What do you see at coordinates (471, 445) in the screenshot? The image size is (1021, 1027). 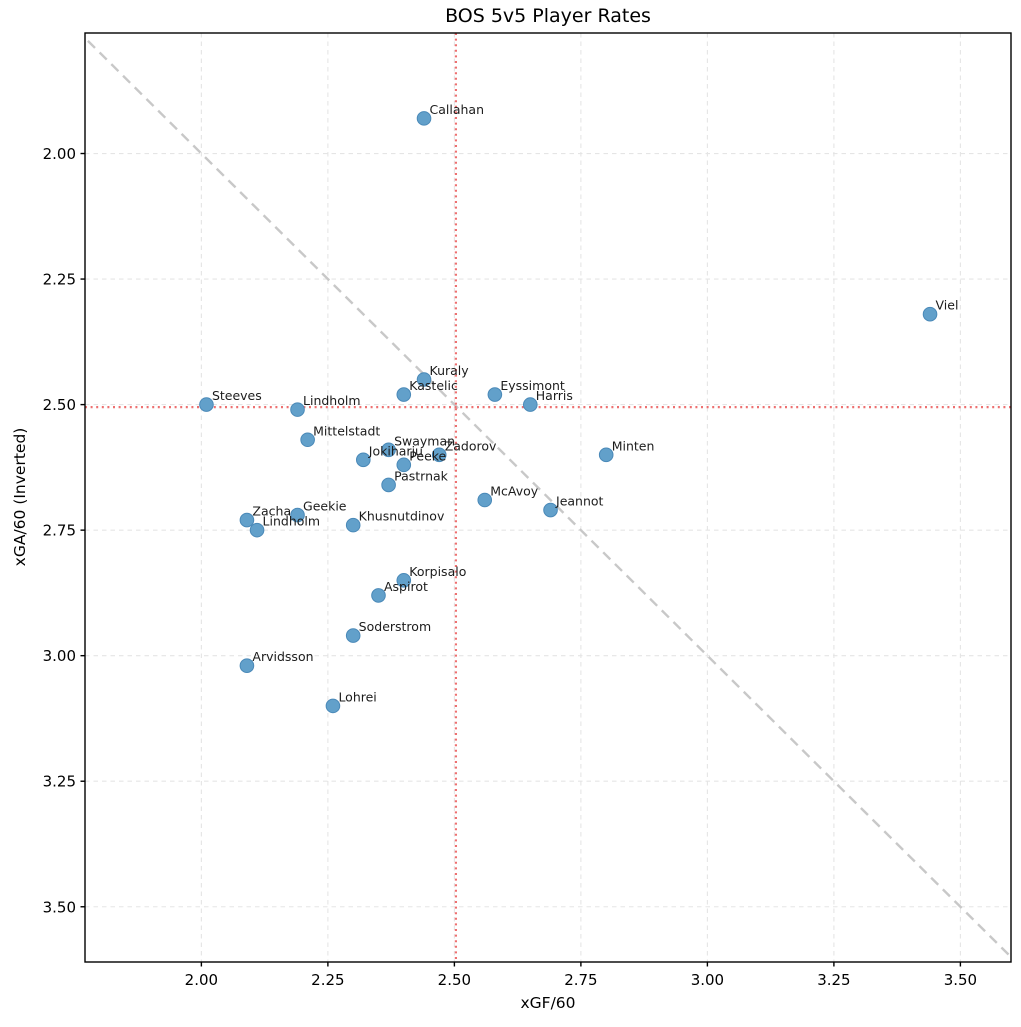 I see `player-label: Zadorov` at bounding box center [471, 445].